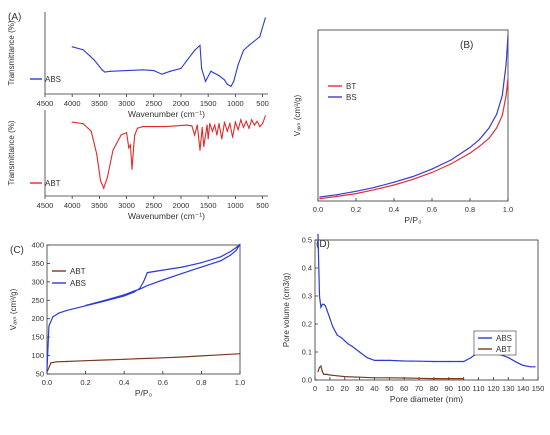  I want to click on panel-a-series-abs, so click(169, 52).